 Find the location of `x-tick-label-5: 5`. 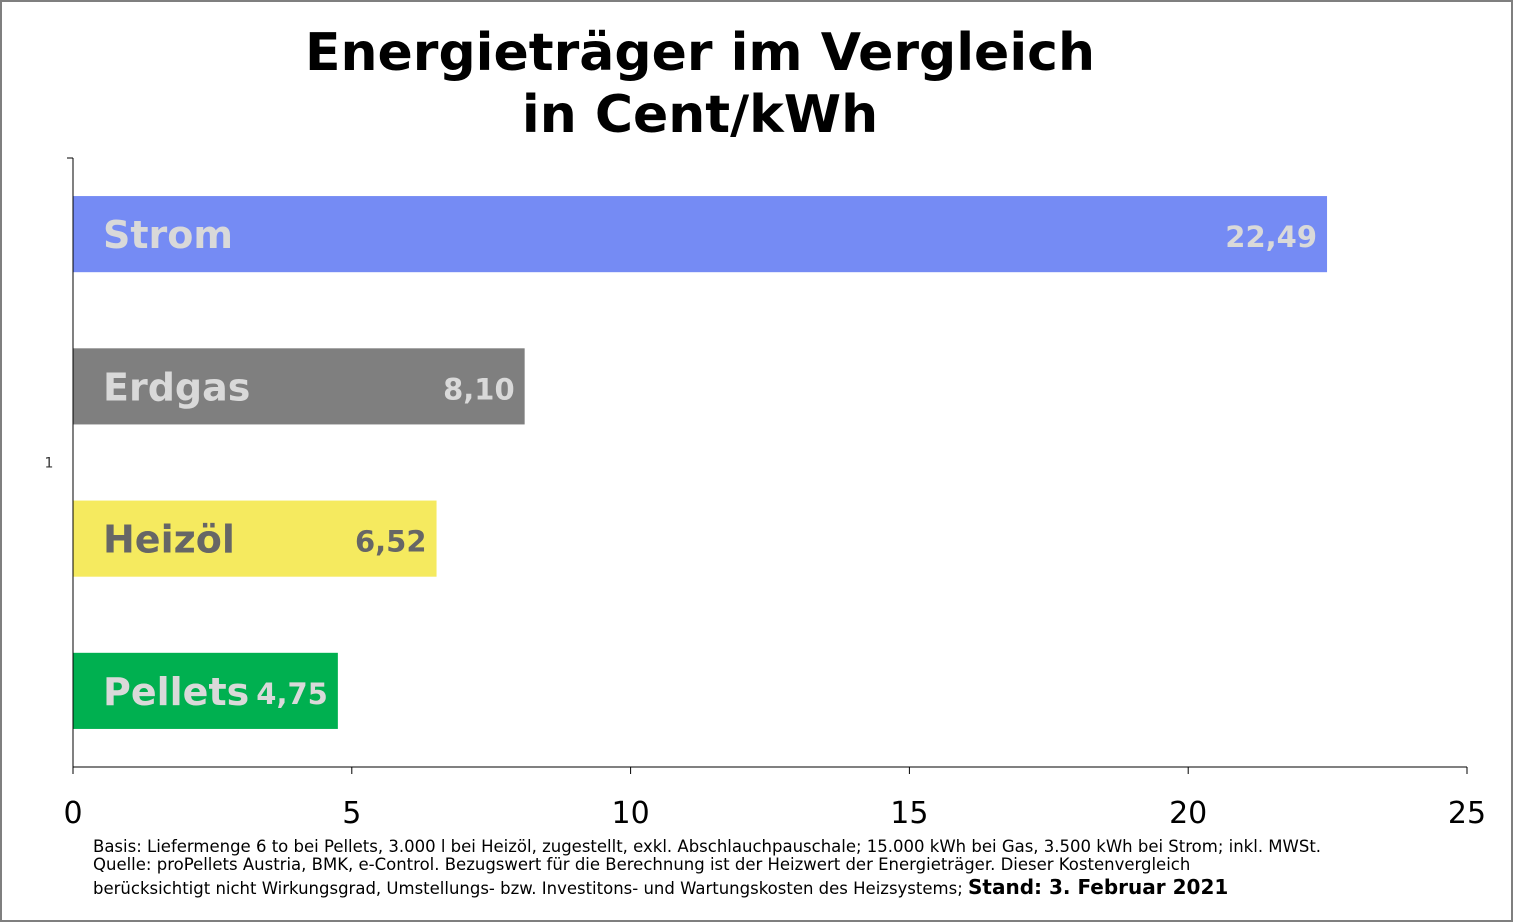

x-tick-label-5: 5 is located at coordinates (351, 813).